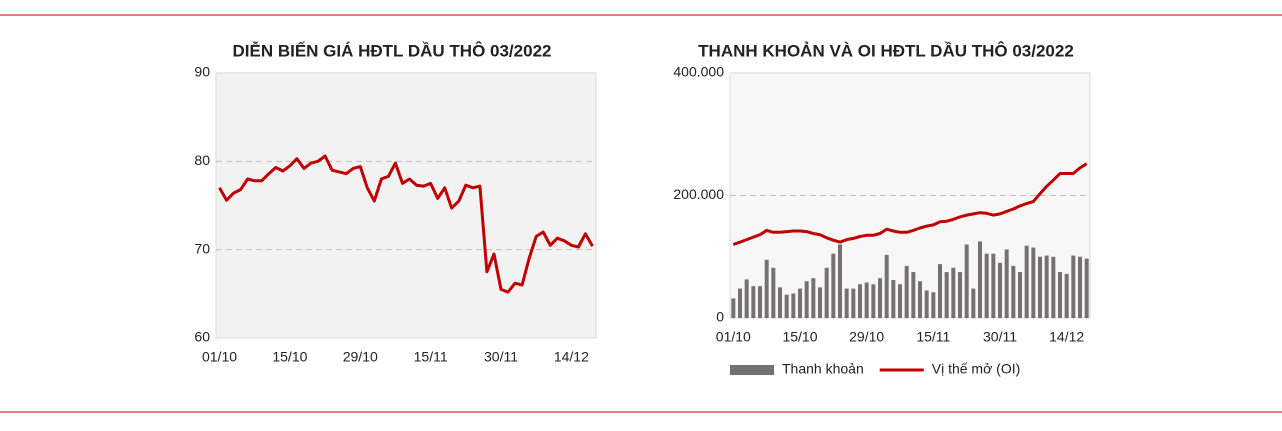  I want to click on legend-label: Vị thế mở (OI), so click(976, 369).